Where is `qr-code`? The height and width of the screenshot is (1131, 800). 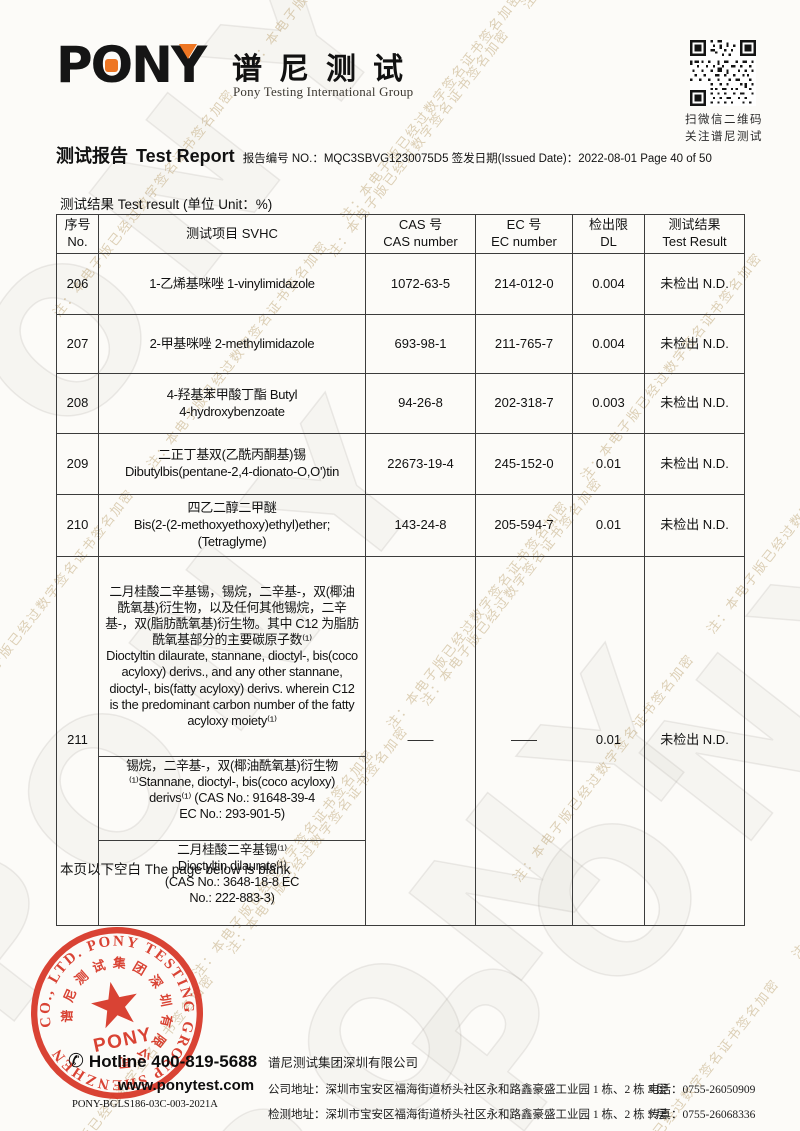 qr-code is located at coordinates (723, 73).